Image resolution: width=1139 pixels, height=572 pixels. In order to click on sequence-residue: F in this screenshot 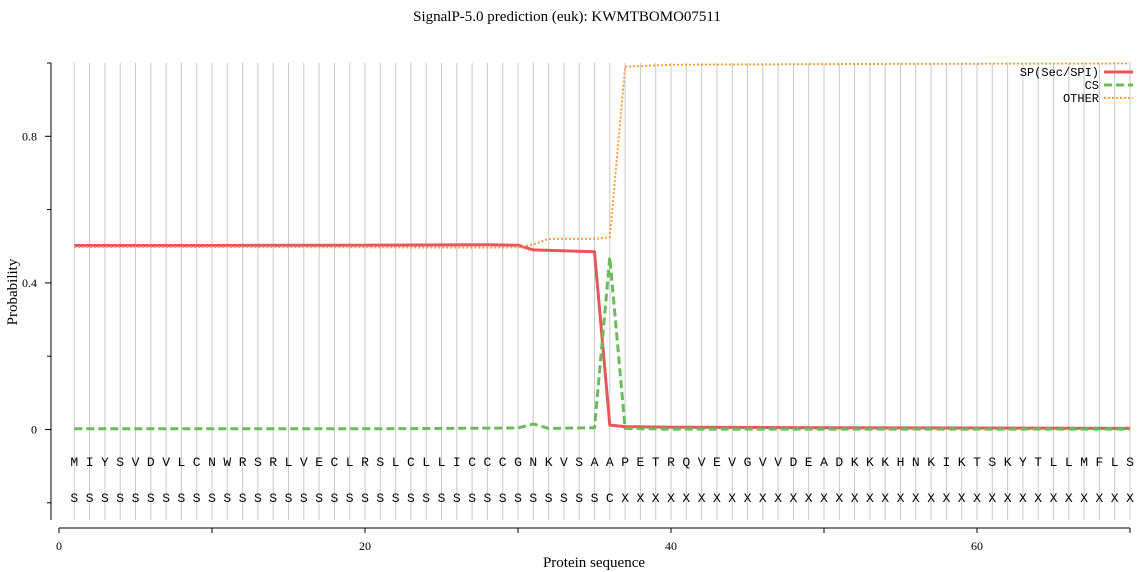, I will do `click(1099, 462)`.